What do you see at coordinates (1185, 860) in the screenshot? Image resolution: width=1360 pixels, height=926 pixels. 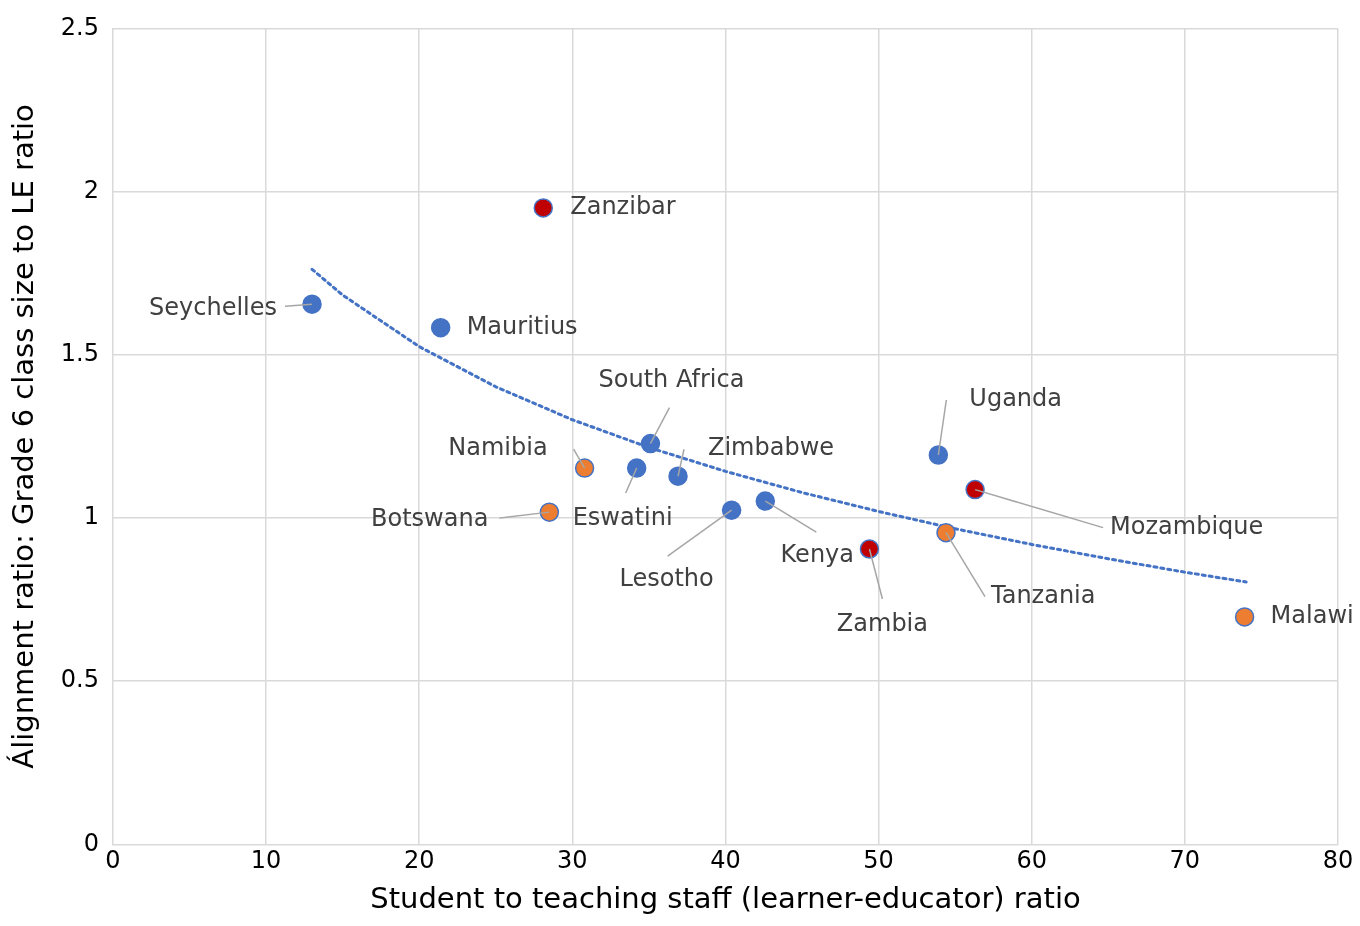 I see `x-tick-label: 70` at bounding box center [1185, 860].